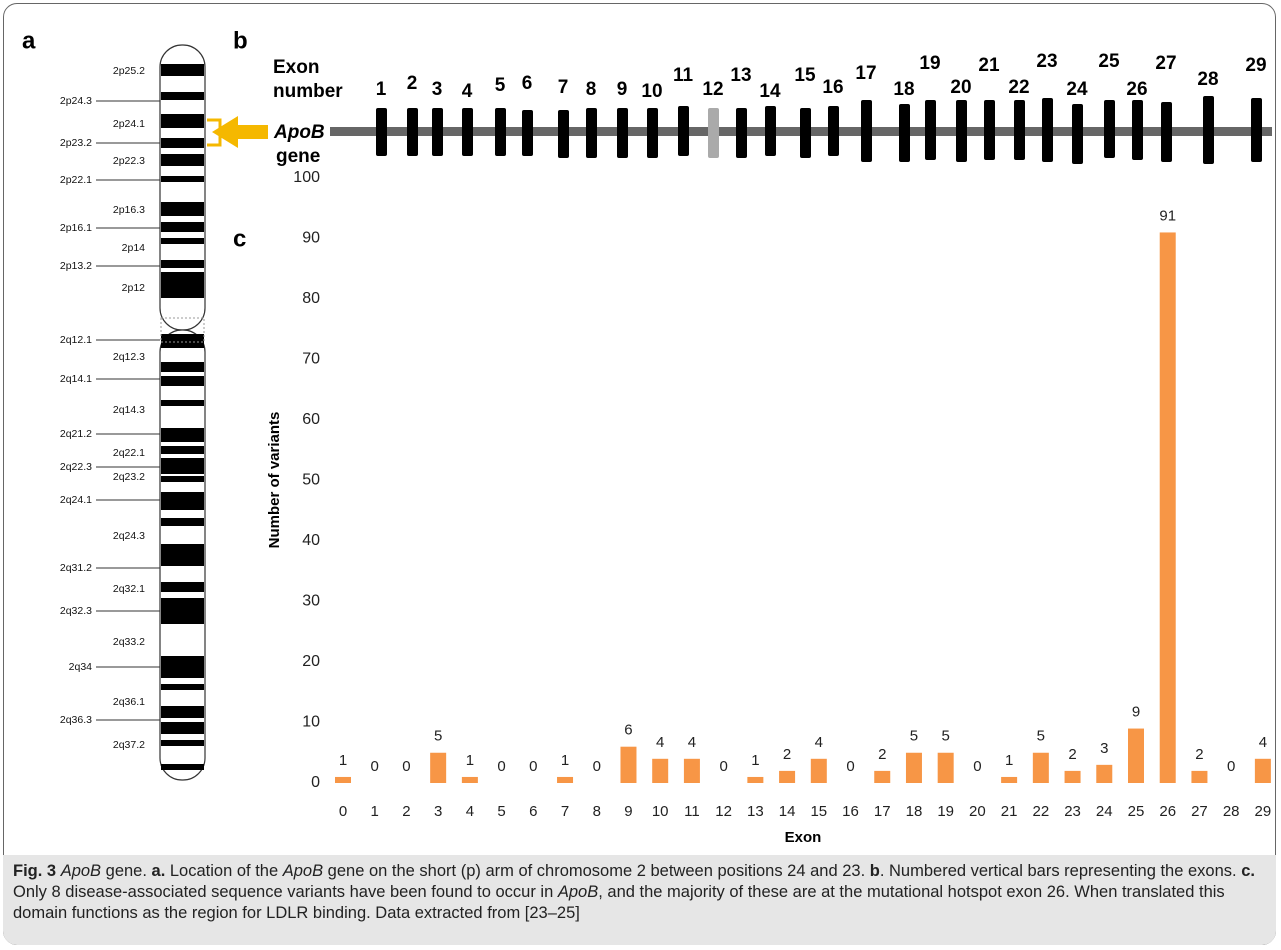  I want to click on exon-number: 25, so click(1109, 61).